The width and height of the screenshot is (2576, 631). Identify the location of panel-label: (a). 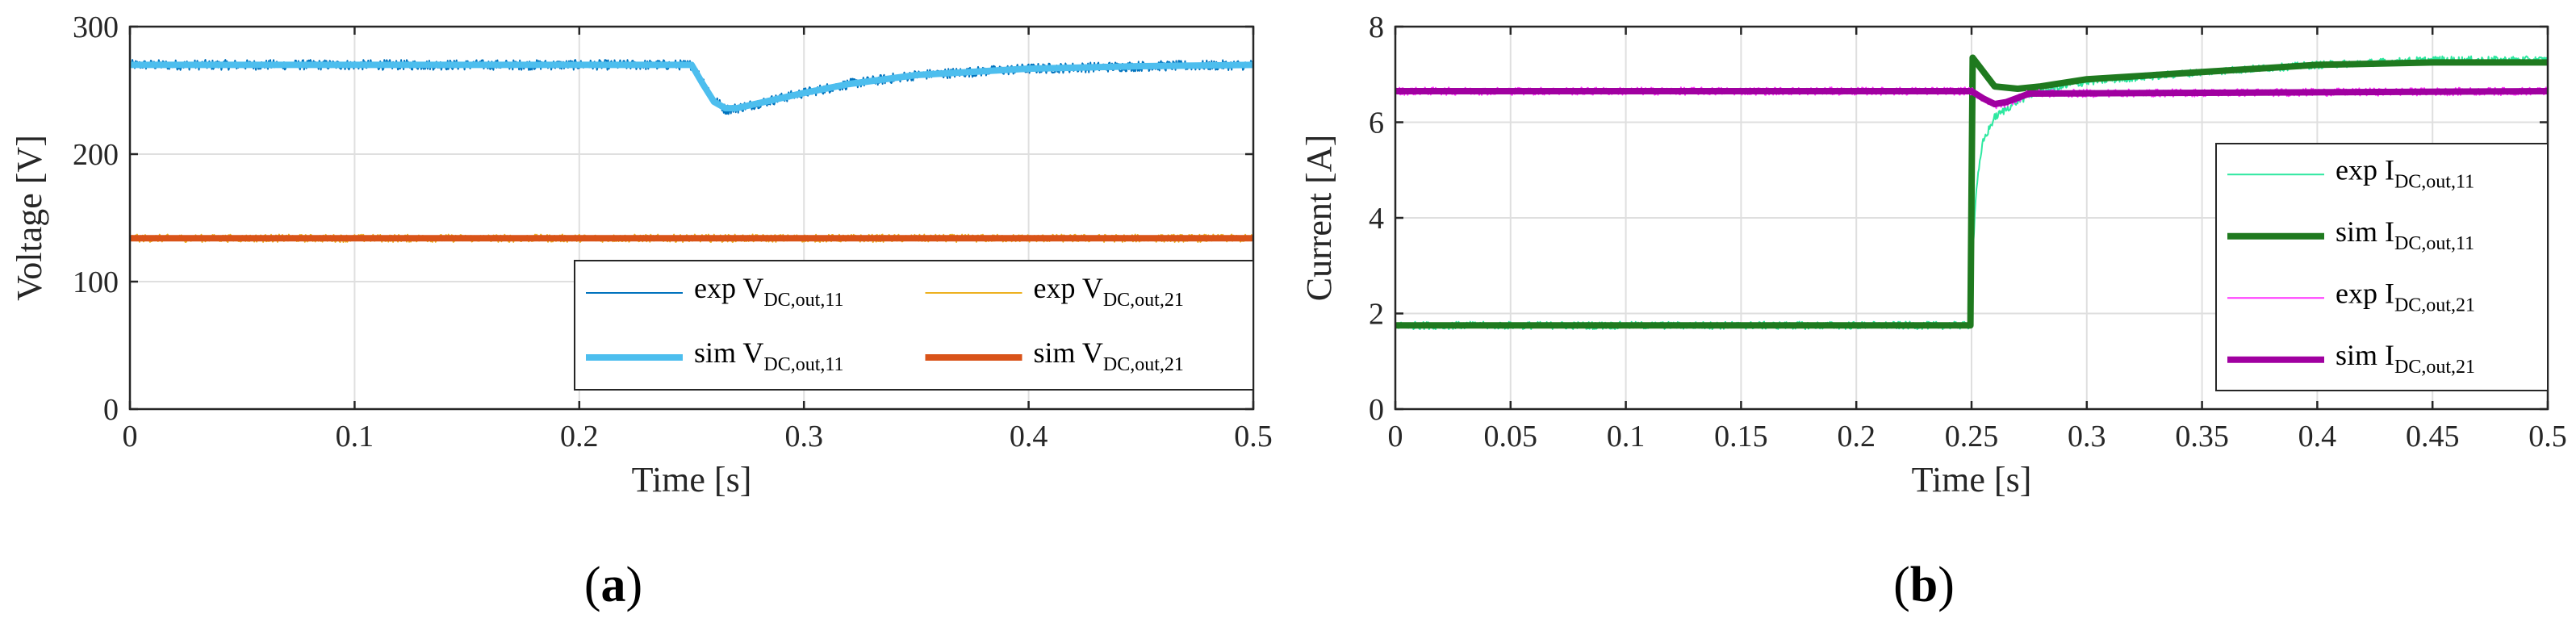
(613, 585).